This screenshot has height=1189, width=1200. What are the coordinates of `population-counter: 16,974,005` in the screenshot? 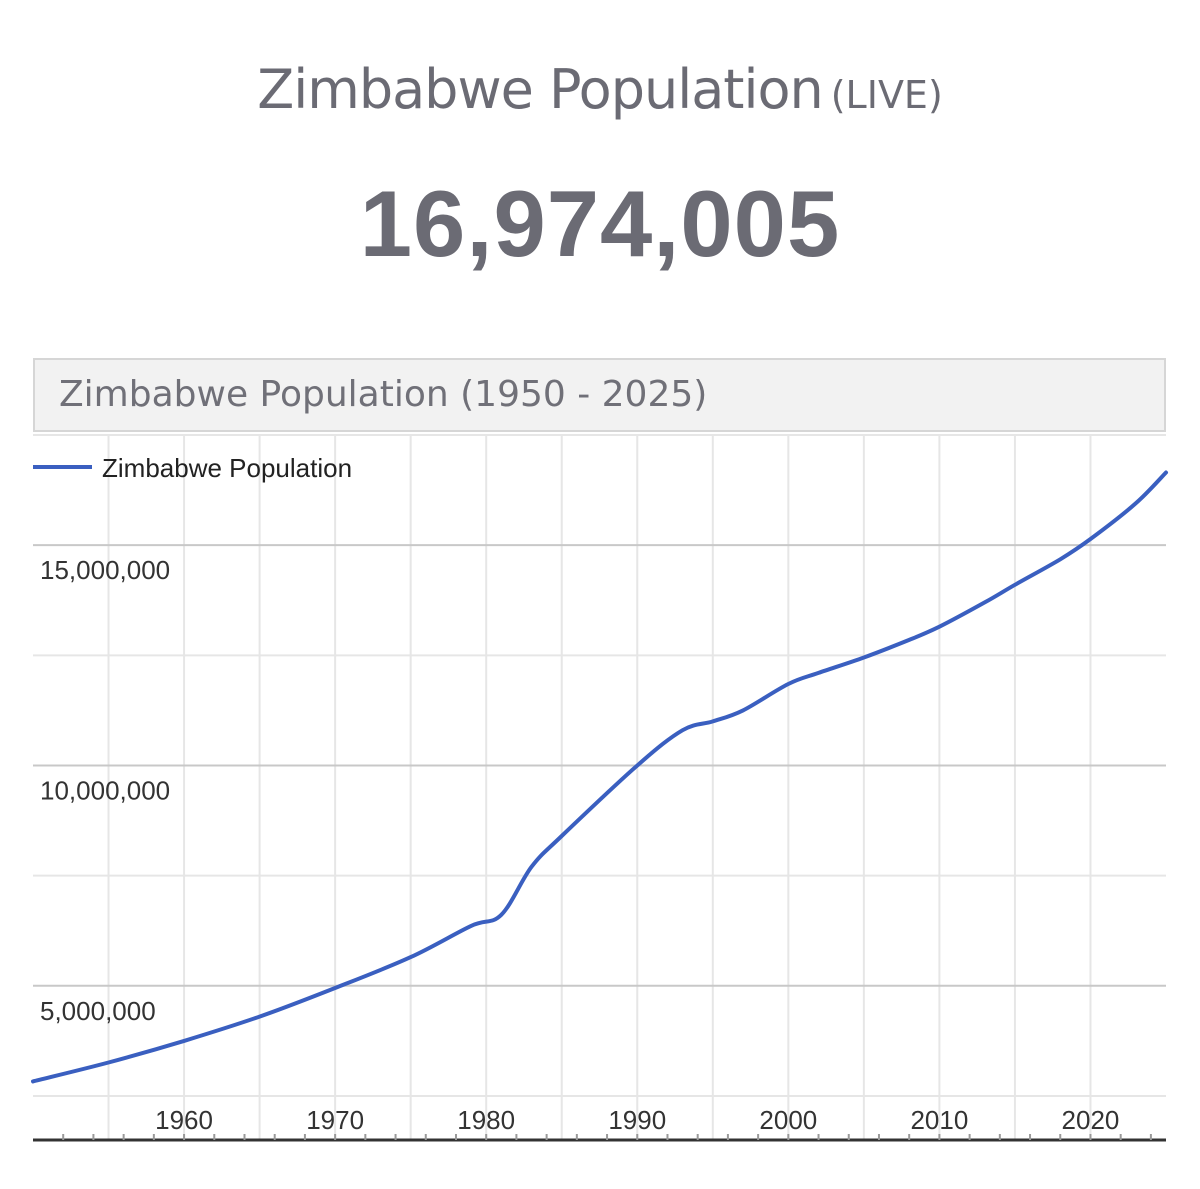 It's located at (600, 223).